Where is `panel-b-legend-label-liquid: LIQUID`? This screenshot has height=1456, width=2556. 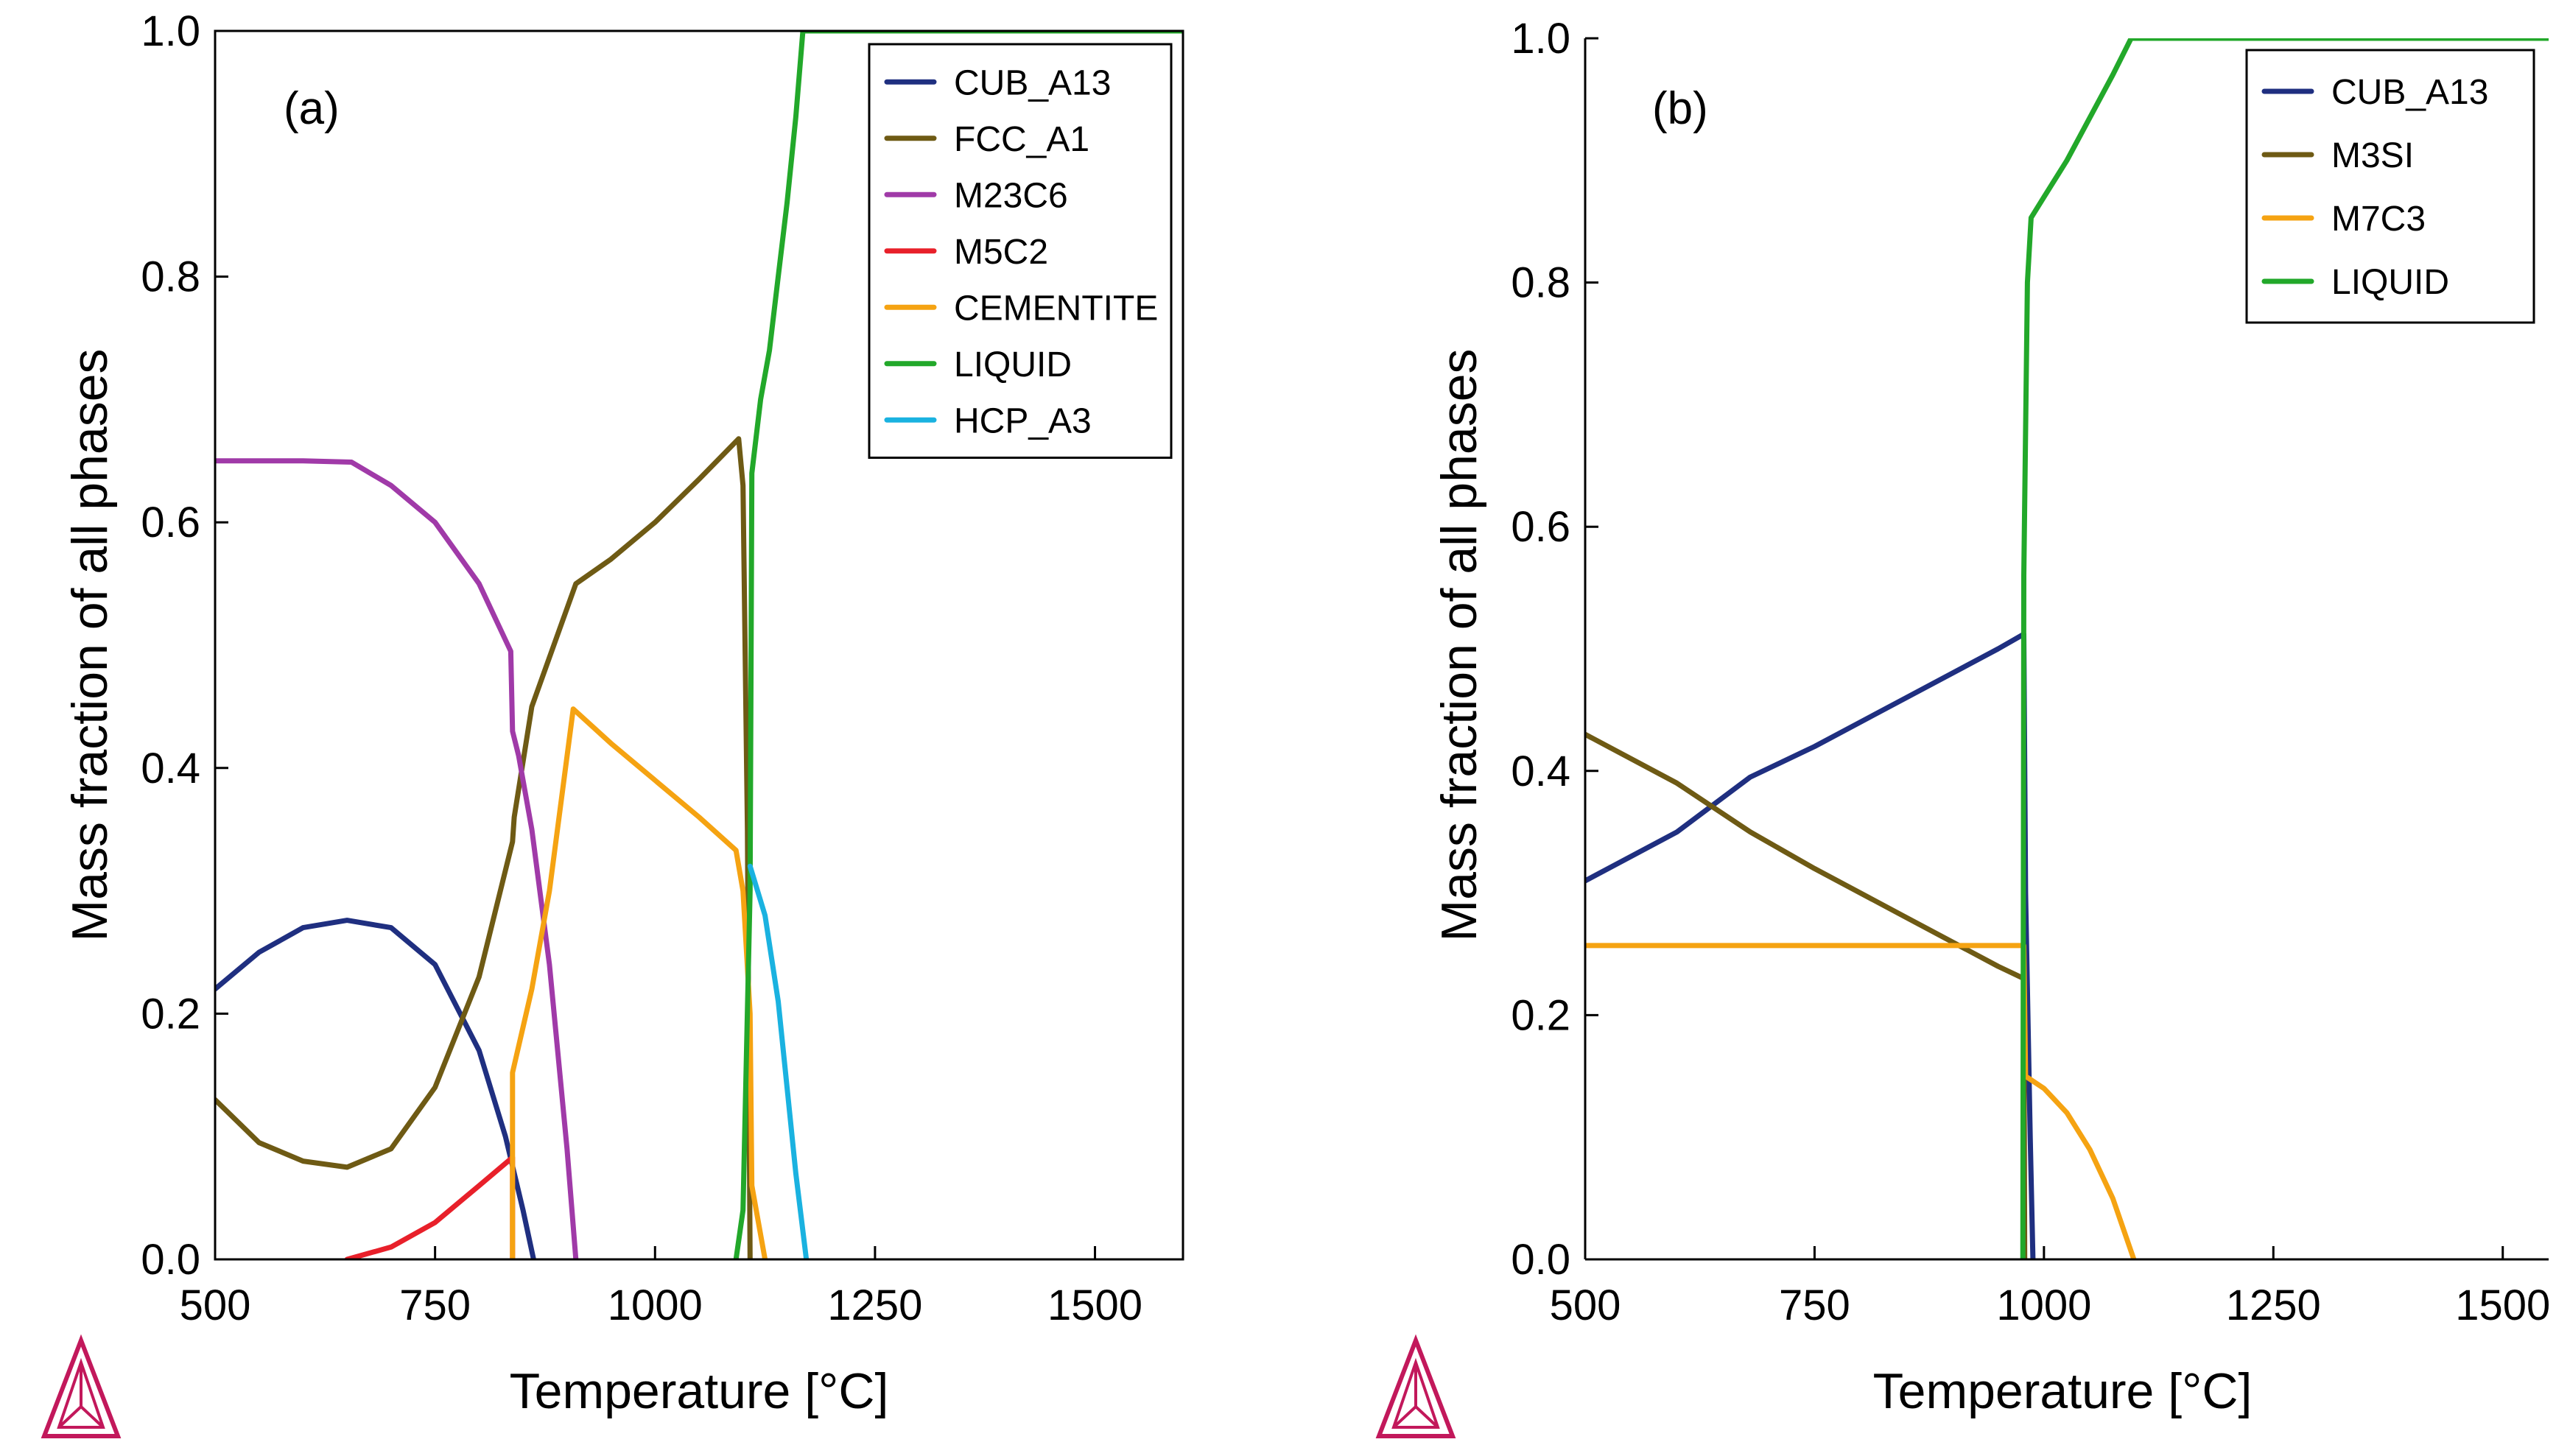 panel-b-legend-label-liquid: LIQUID is located at coordinates (2390, 283).